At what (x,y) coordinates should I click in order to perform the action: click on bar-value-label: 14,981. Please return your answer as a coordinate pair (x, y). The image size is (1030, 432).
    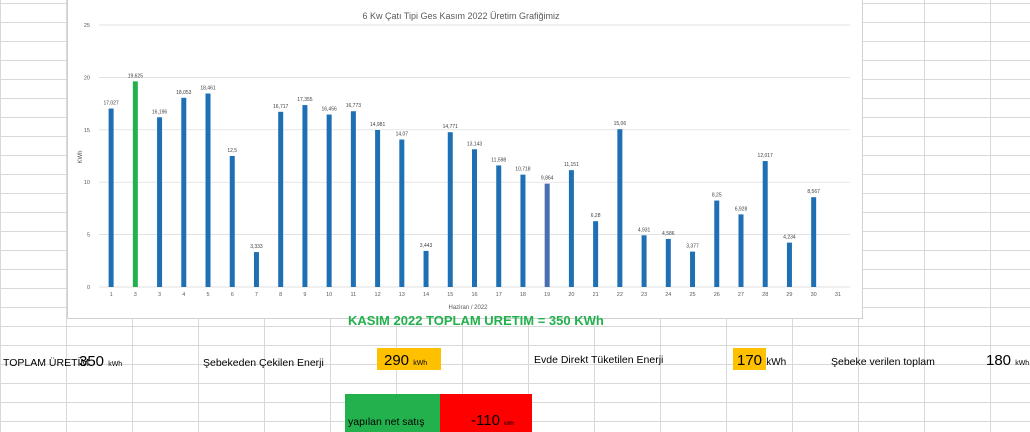
    Looking at the image, I should click on (378, 125).